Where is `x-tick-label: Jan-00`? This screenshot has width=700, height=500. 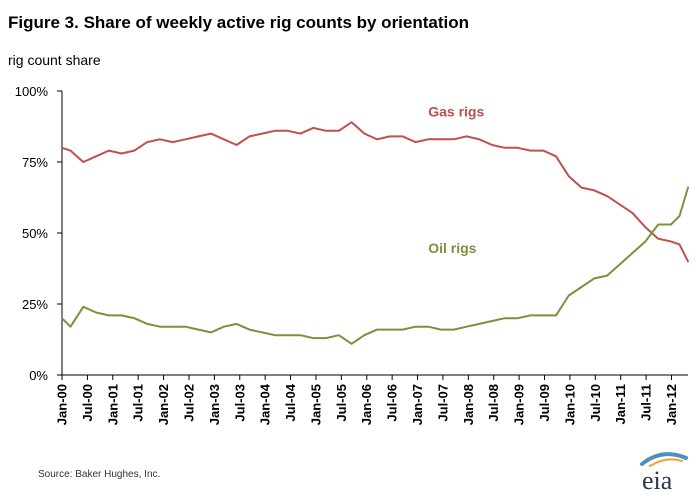 x-tick-label: Jan-00 is located at coordinates (62, 404).